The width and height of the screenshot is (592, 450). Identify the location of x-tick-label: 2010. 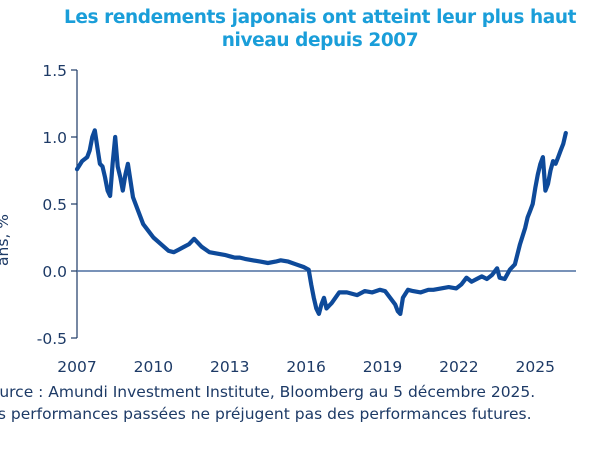
(153, 367).